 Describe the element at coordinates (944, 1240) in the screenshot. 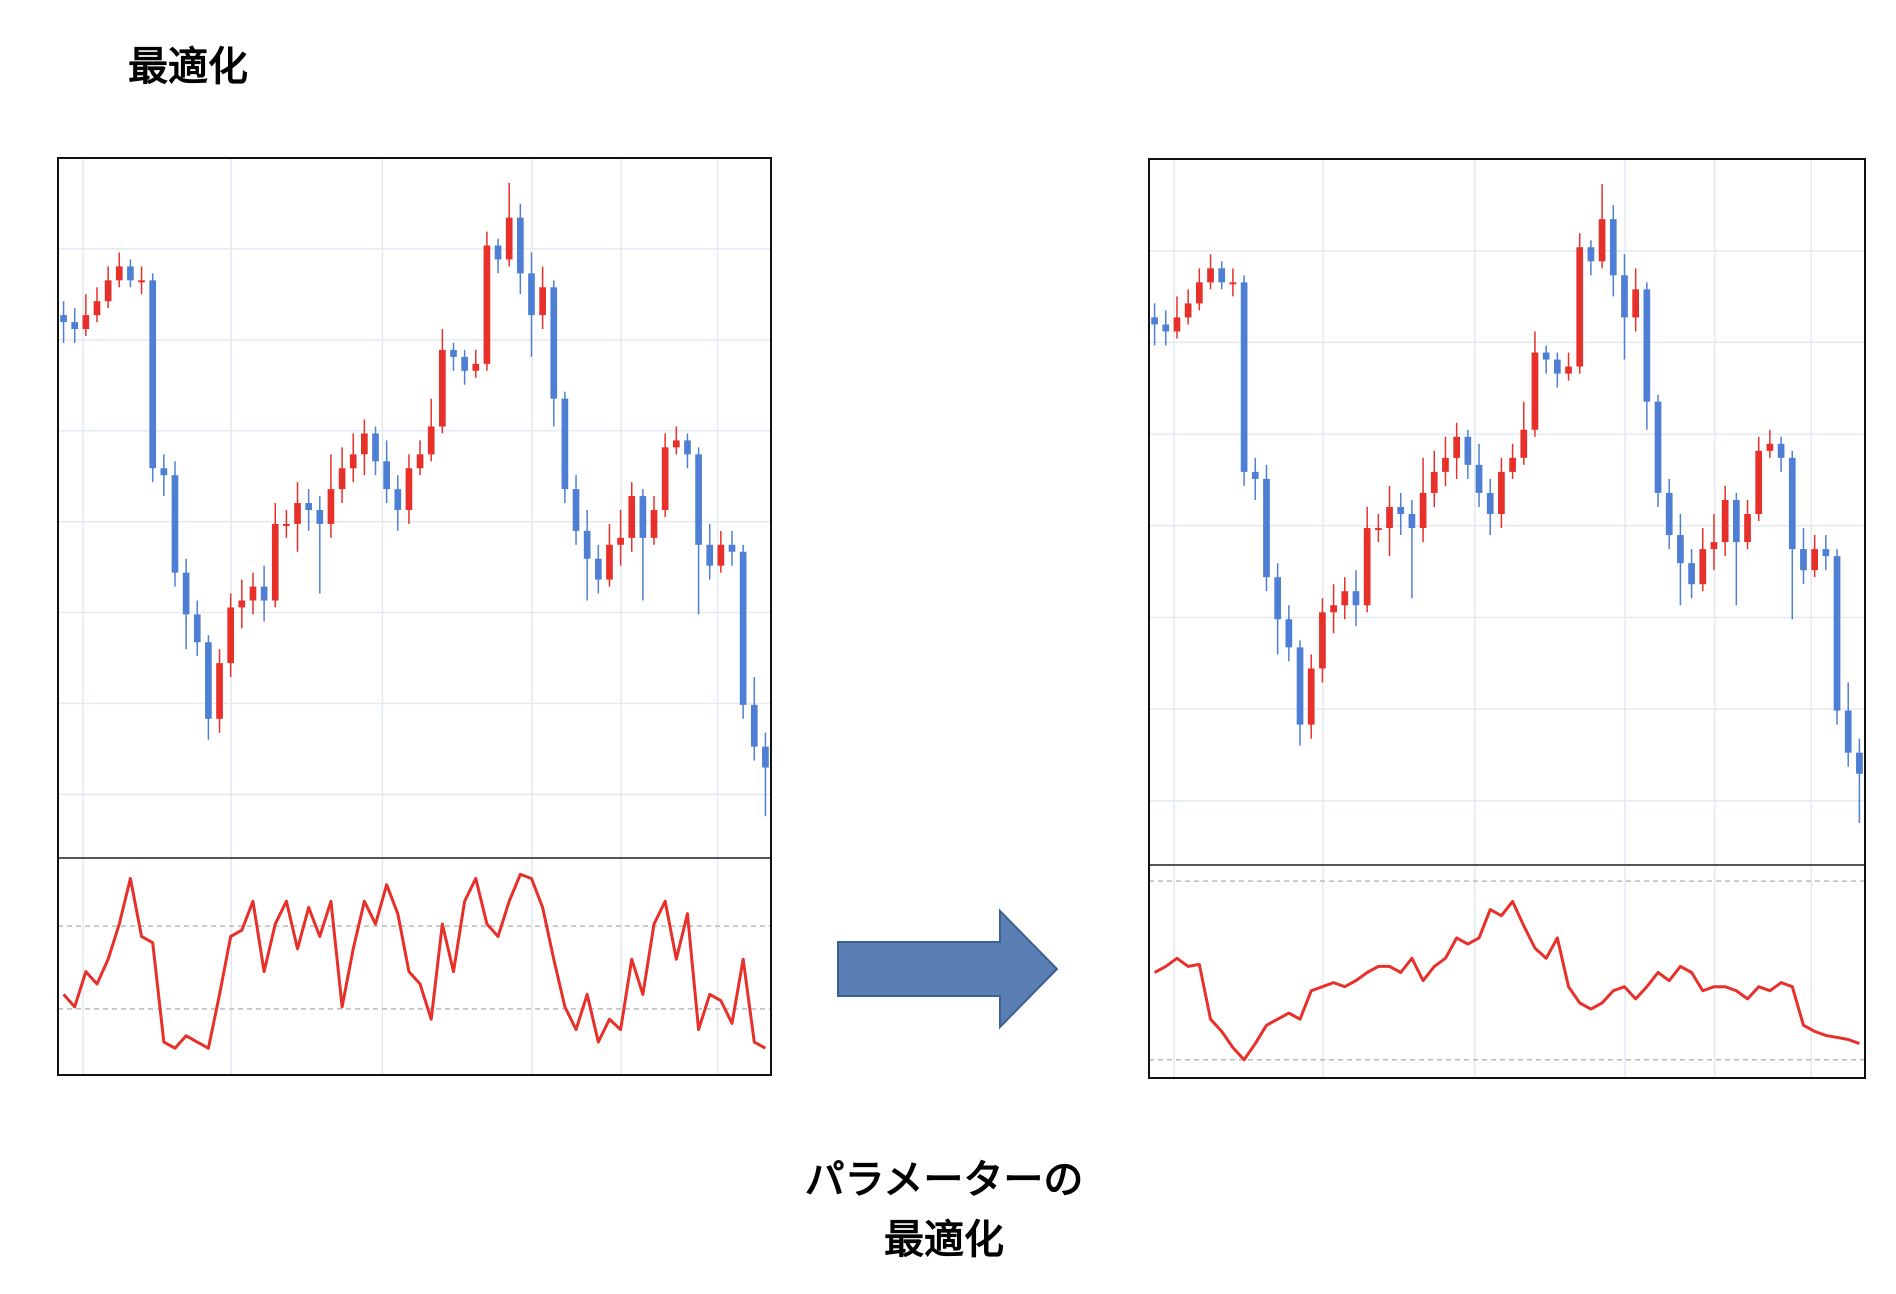

I see `caption-line: 最適化` at that location.